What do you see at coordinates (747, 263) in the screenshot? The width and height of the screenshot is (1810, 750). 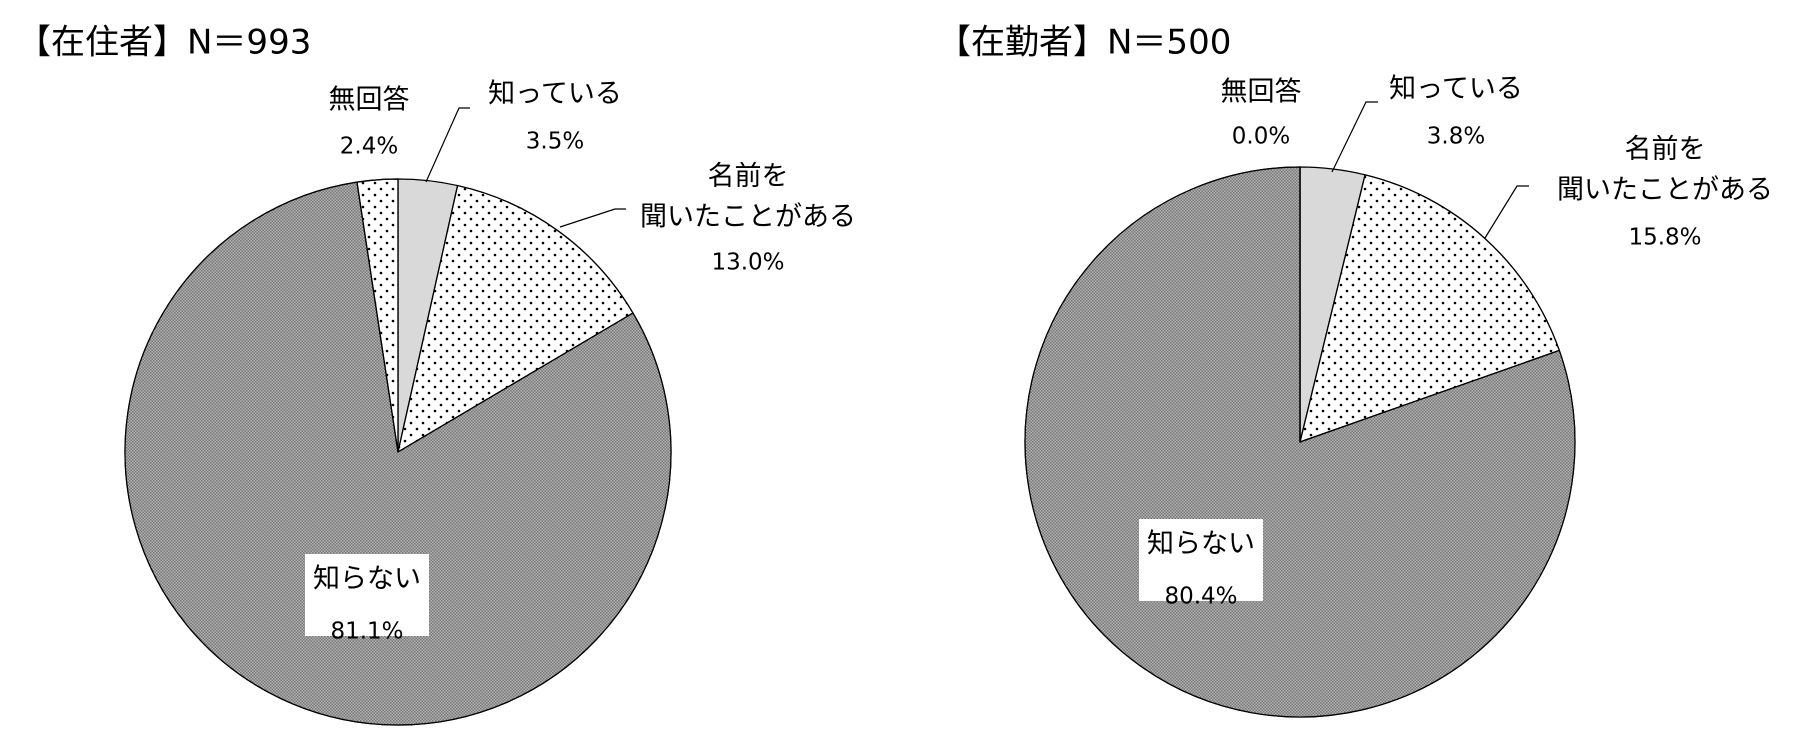 I see `value-label: 13.0%` at bounding box center [747, 263].